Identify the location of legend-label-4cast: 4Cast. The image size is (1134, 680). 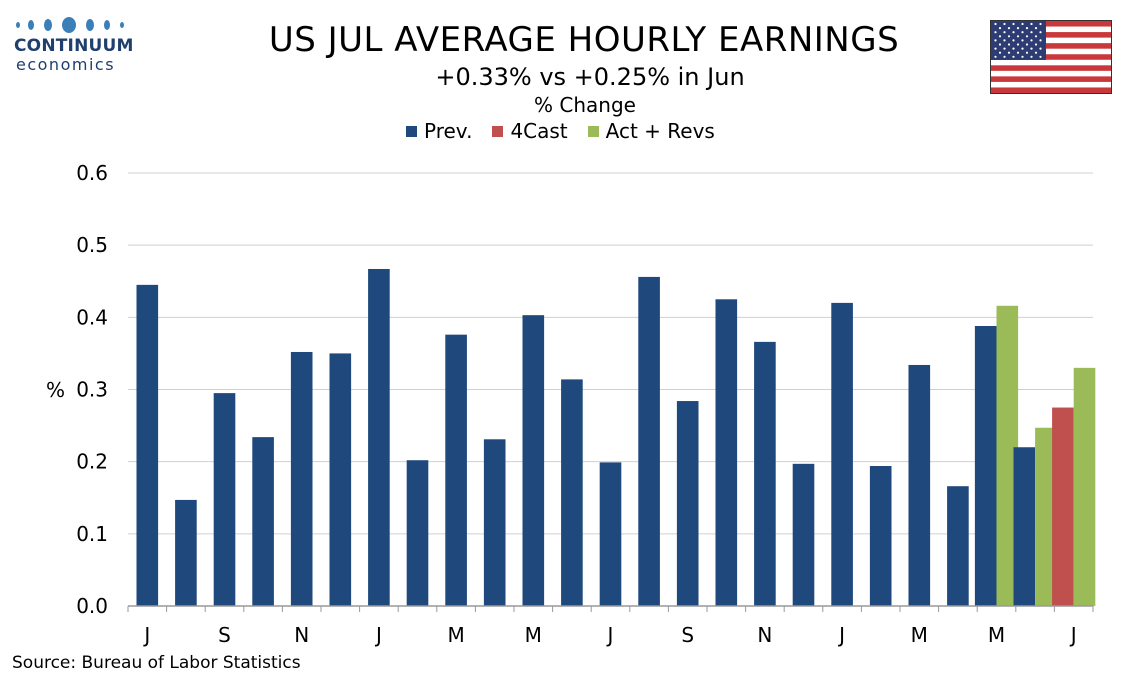
(539, 131).